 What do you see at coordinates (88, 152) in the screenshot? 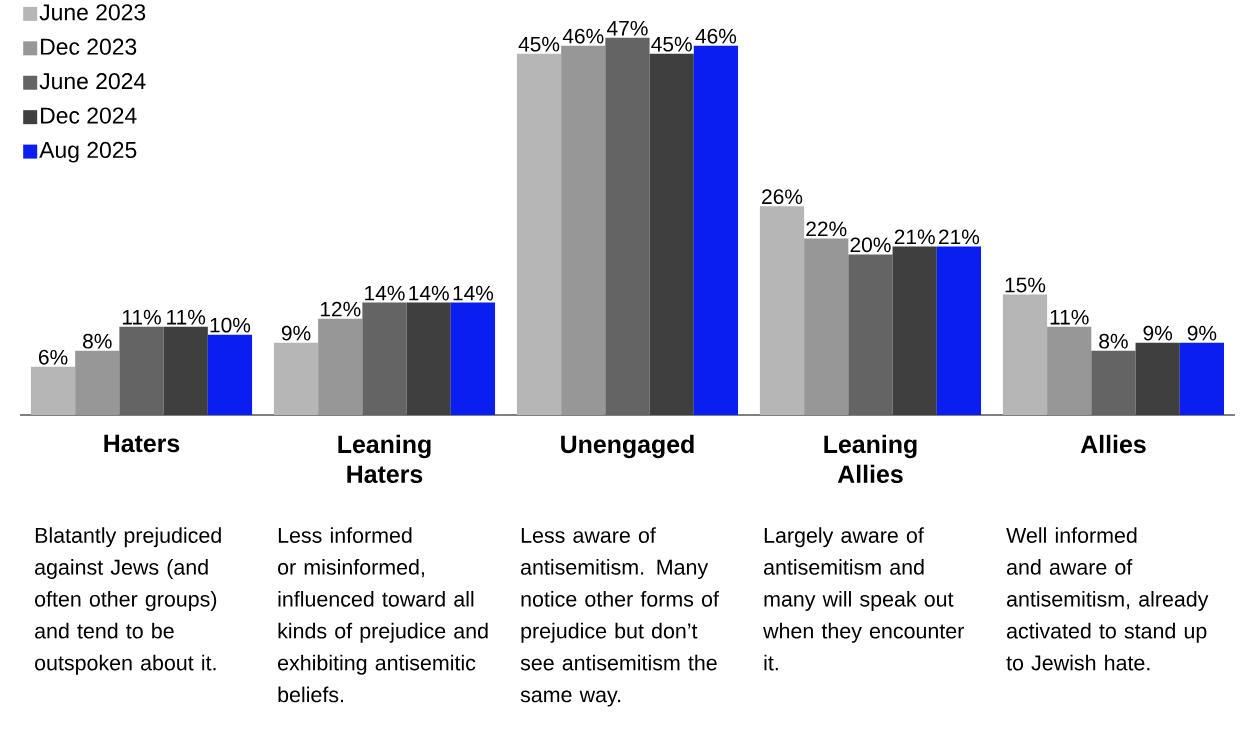
I see `legend-label: Aug 2025` at bounding box center [88, 152].